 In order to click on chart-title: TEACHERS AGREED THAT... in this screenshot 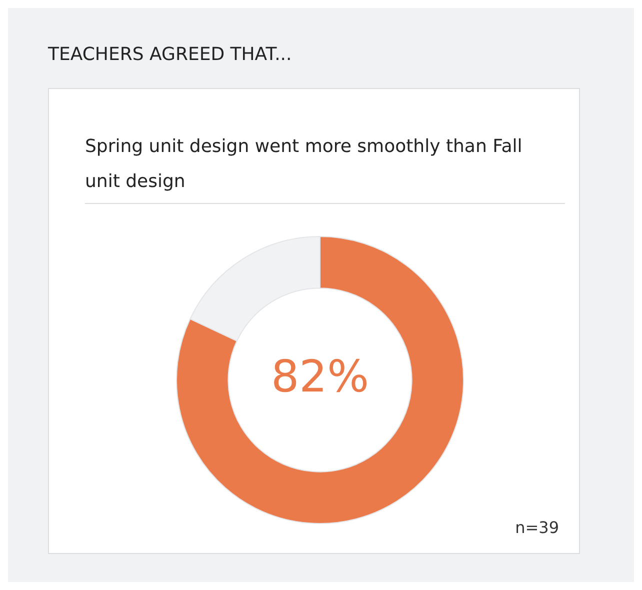, I will do `click(170, 54)`.